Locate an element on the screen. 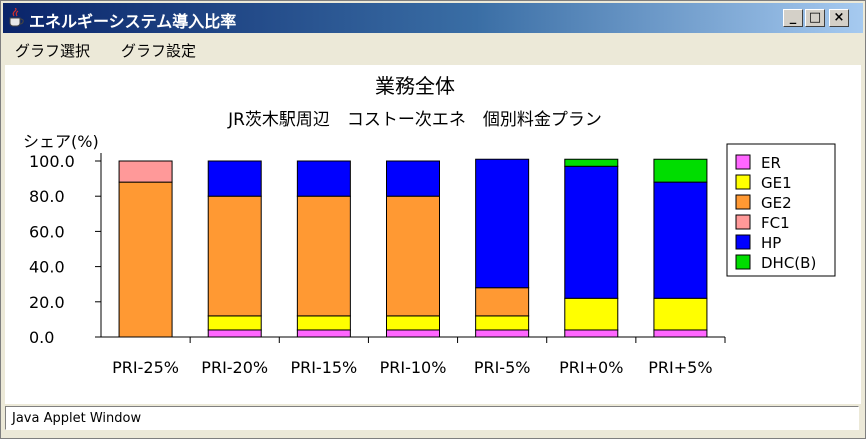  x-tick-label: PRI-10% is located at coordinates (413, 367).